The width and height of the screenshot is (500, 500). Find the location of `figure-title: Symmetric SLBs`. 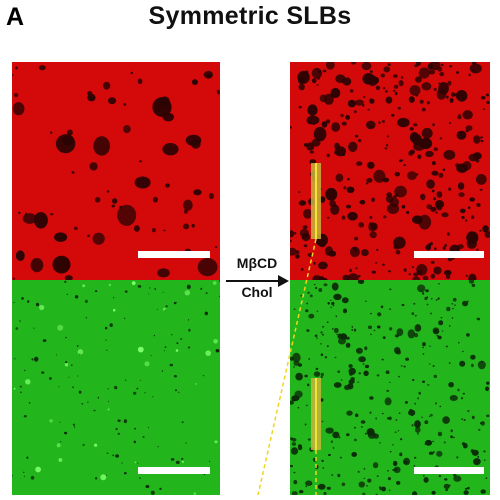

figure-title: Symmetric SLBs is located at coordinates (250, 16).